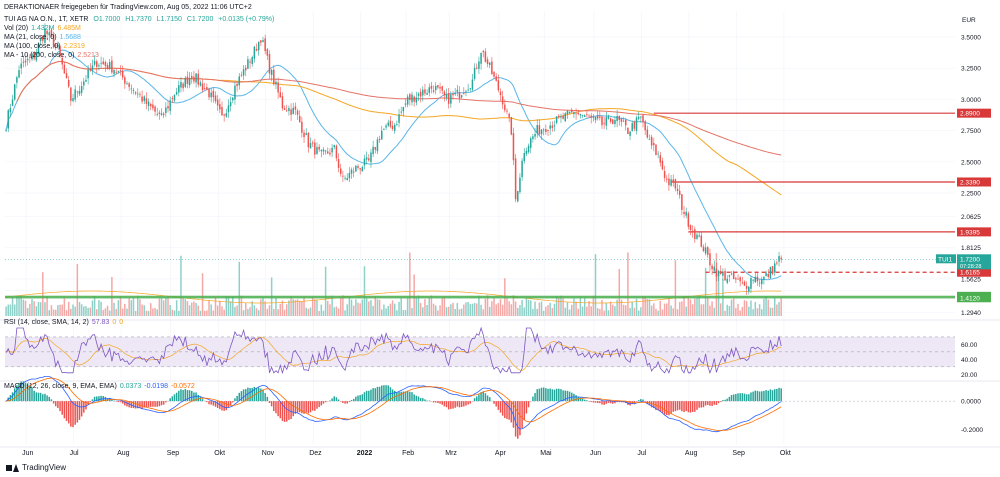 The width and height of the screenshot is (1000, 477). I want to click on tradingview-brand: TradingView, so click(36, 467).